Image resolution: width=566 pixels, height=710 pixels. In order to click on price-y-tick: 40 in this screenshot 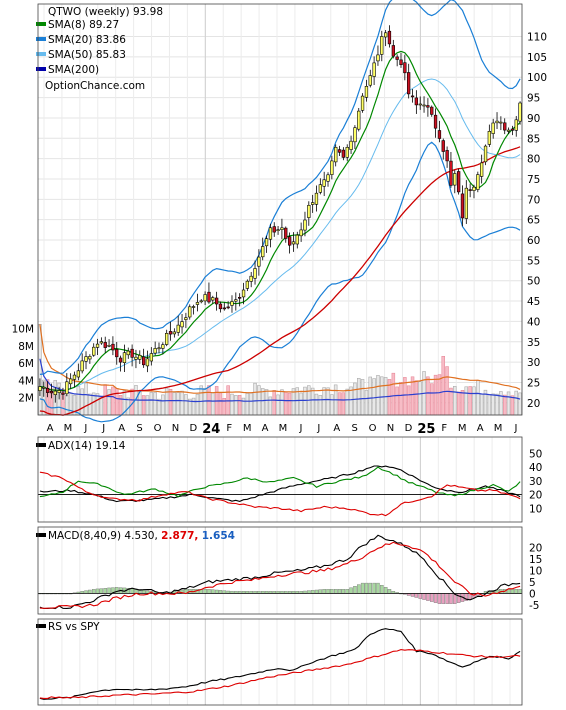, I will do `click(533, 322)`.